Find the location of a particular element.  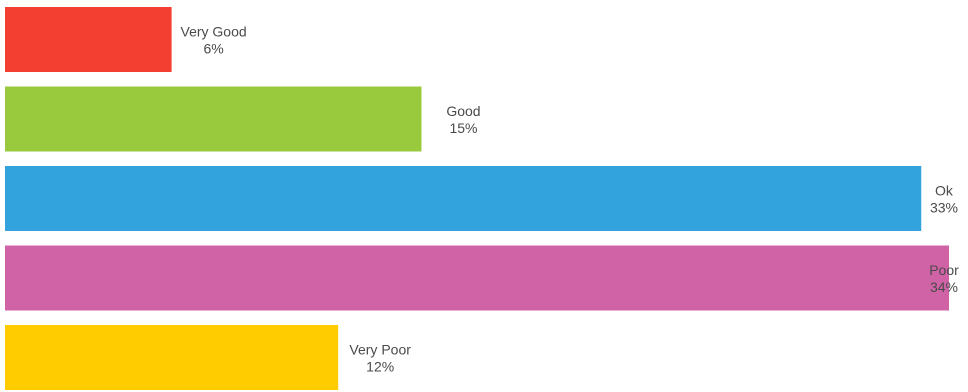

value-label: 6% is located at coordinates (213, 49).